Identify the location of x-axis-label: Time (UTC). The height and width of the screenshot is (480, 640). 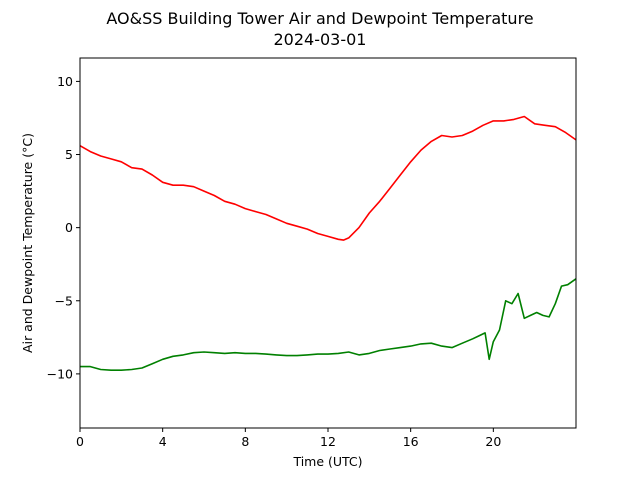
(327, 461).